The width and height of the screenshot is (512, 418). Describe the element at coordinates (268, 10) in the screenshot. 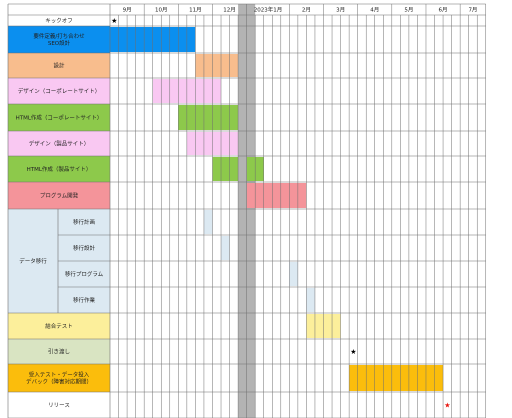

I see `month-label: 2023年1月` at that location.